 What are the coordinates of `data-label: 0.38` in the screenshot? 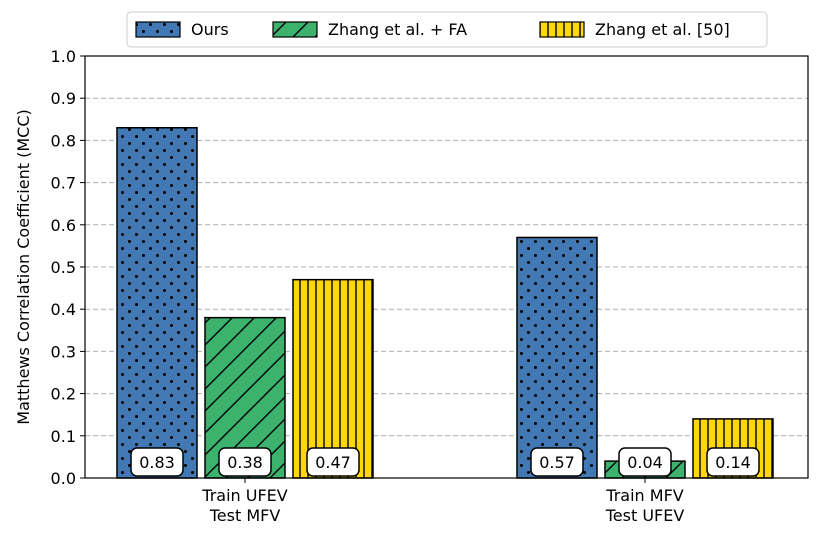 It's located at (245, 462).